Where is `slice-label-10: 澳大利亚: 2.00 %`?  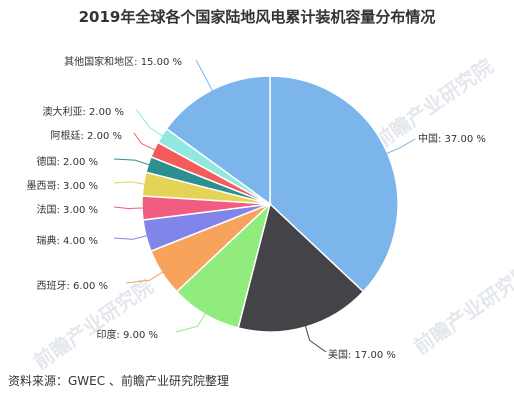
slice-label-10: 澳大利亚: 2.00 % is located at coordinates (84, 111).